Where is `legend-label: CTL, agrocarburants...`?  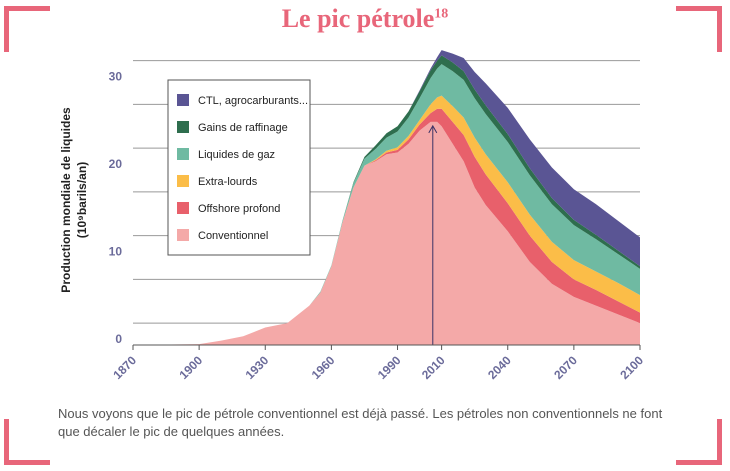 legend-label: CTL, agrocarburants... is located at coordinates (253, 101).